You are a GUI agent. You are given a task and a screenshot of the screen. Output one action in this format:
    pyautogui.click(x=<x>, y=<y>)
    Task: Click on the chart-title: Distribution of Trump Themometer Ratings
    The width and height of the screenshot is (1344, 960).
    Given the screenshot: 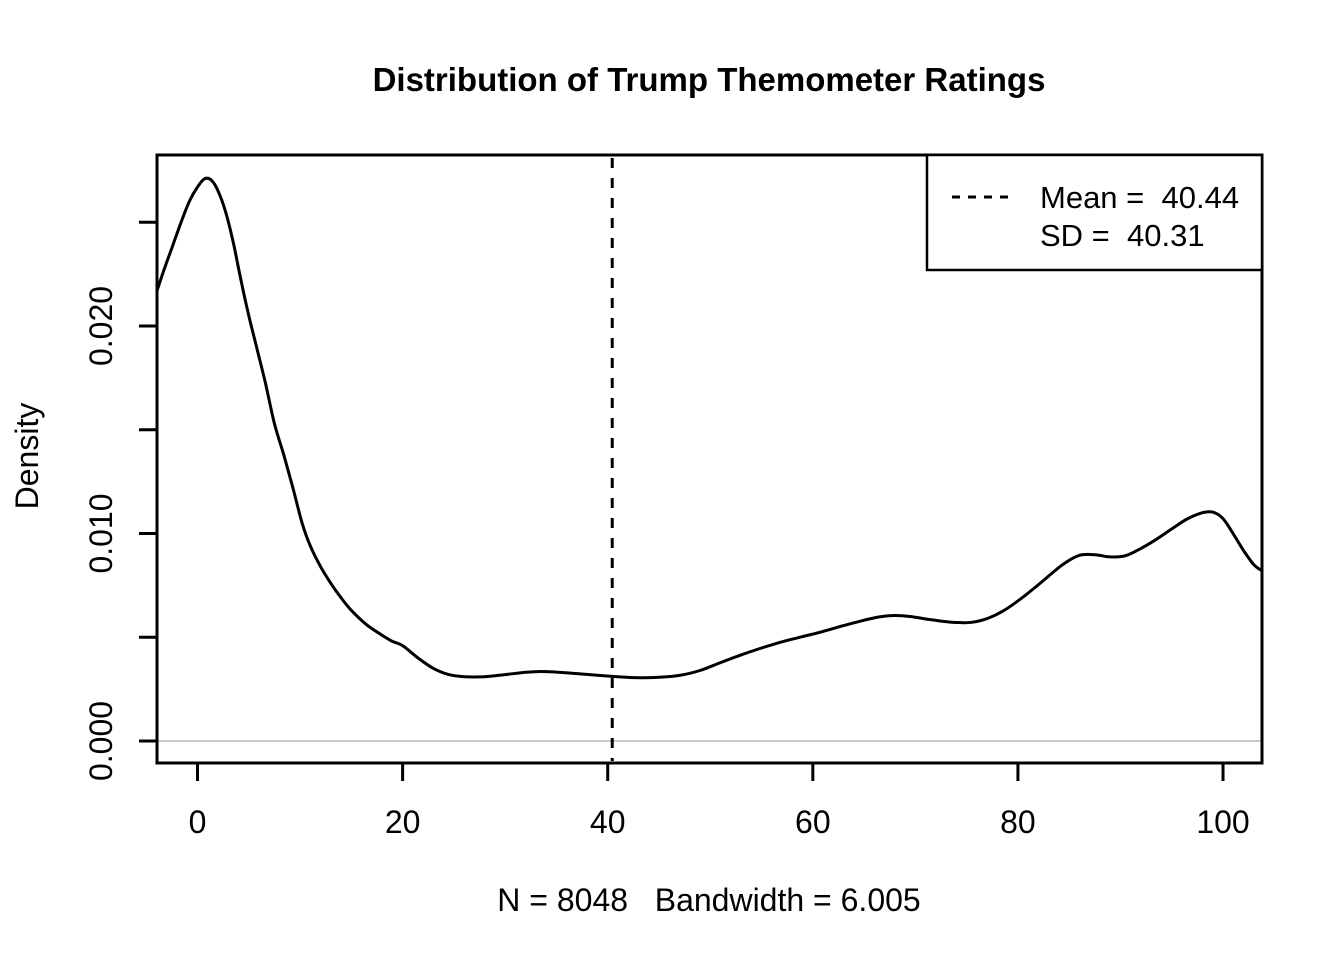 What is the action you would take?
    pyautogui.click(x=709, y=79)
    